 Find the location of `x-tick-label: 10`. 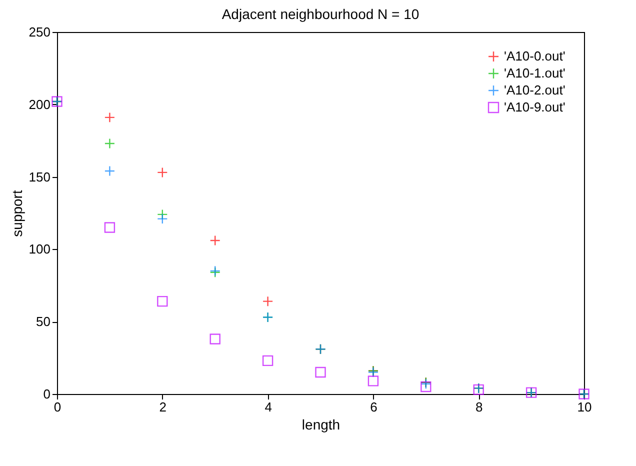

x-tick-label: 10 is located at coordinates (584, 407).